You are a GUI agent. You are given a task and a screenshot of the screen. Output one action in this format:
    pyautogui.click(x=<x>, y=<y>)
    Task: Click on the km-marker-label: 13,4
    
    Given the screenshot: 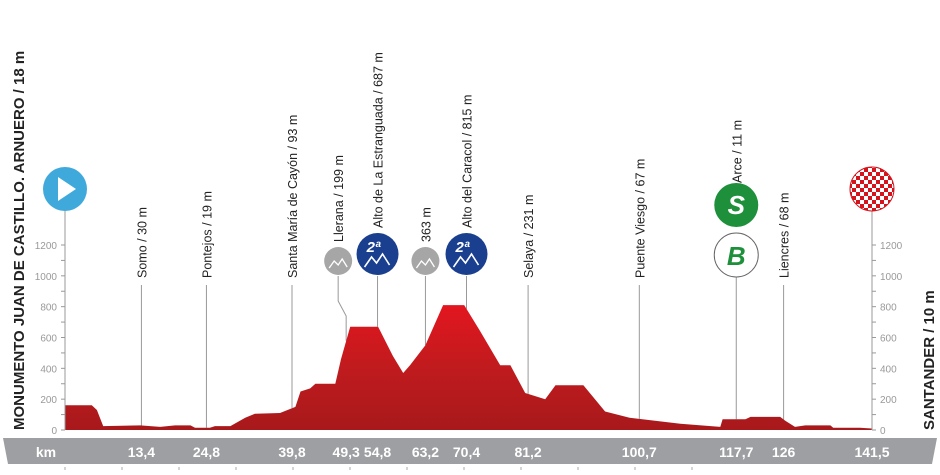 What is the action you would take?
    pyautogui.click(x=141, y=452)
    